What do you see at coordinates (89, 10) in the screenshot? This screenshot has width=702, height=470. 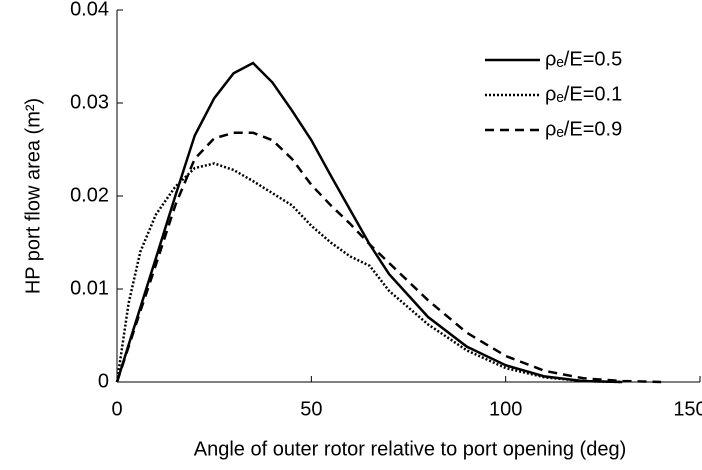 I see `y-tick-label: 0.04` at bounding box center [89, 10].